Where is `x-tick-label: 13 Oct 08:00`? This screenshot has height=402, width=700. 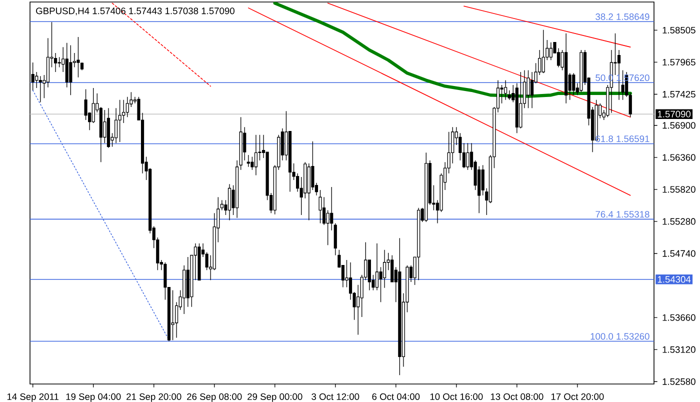 x-tick-label: 13 Oct 08:00 is located at coordinates (517, 396).